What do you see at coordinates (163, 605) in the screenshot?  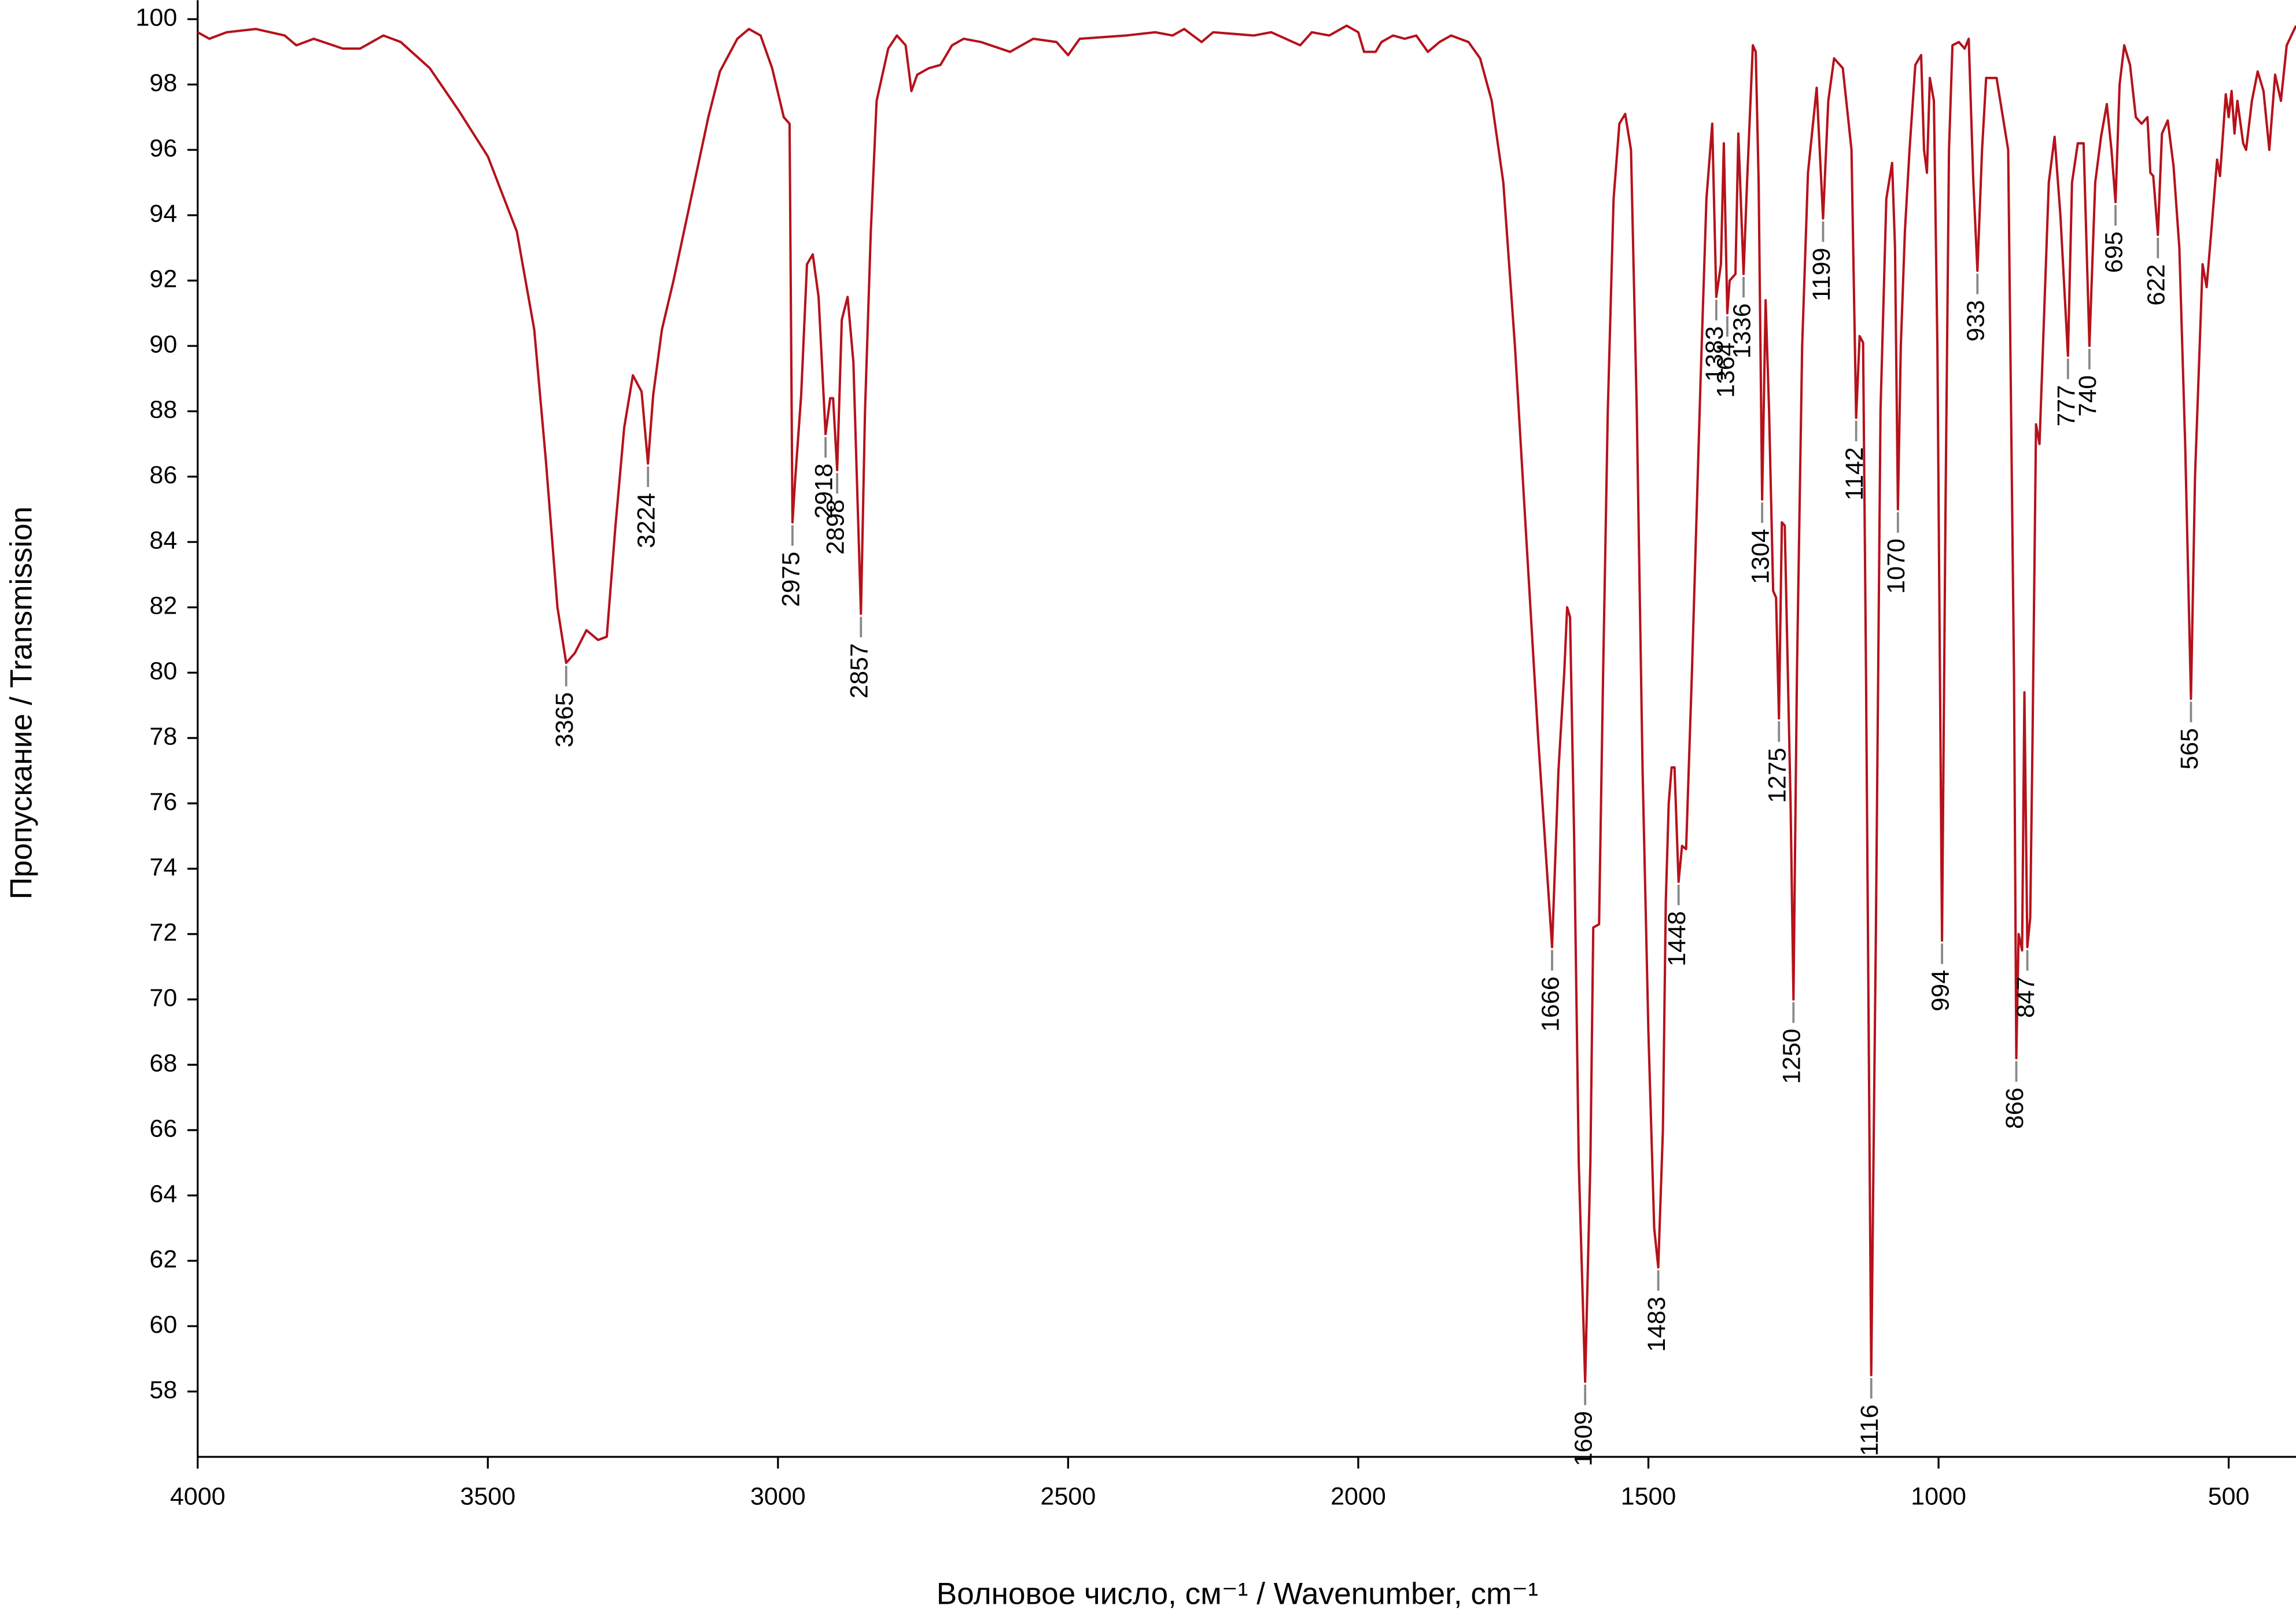 I see `y-tick-label: 82` at bounding box center [163, 605].